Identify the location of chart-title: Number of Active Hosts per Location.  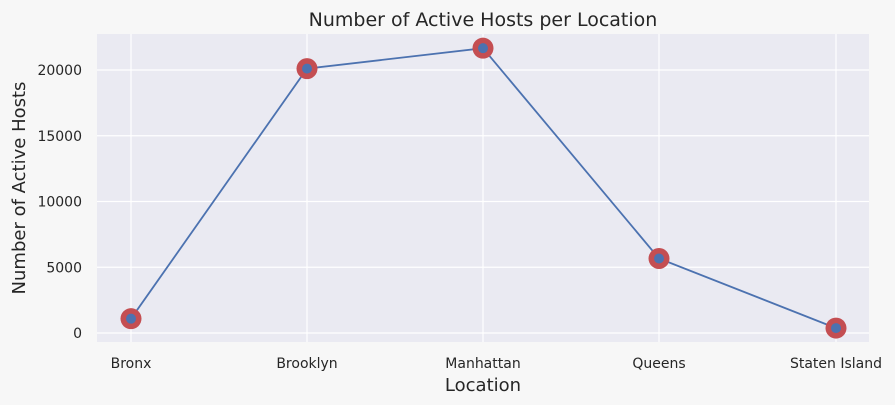
(483, 20).